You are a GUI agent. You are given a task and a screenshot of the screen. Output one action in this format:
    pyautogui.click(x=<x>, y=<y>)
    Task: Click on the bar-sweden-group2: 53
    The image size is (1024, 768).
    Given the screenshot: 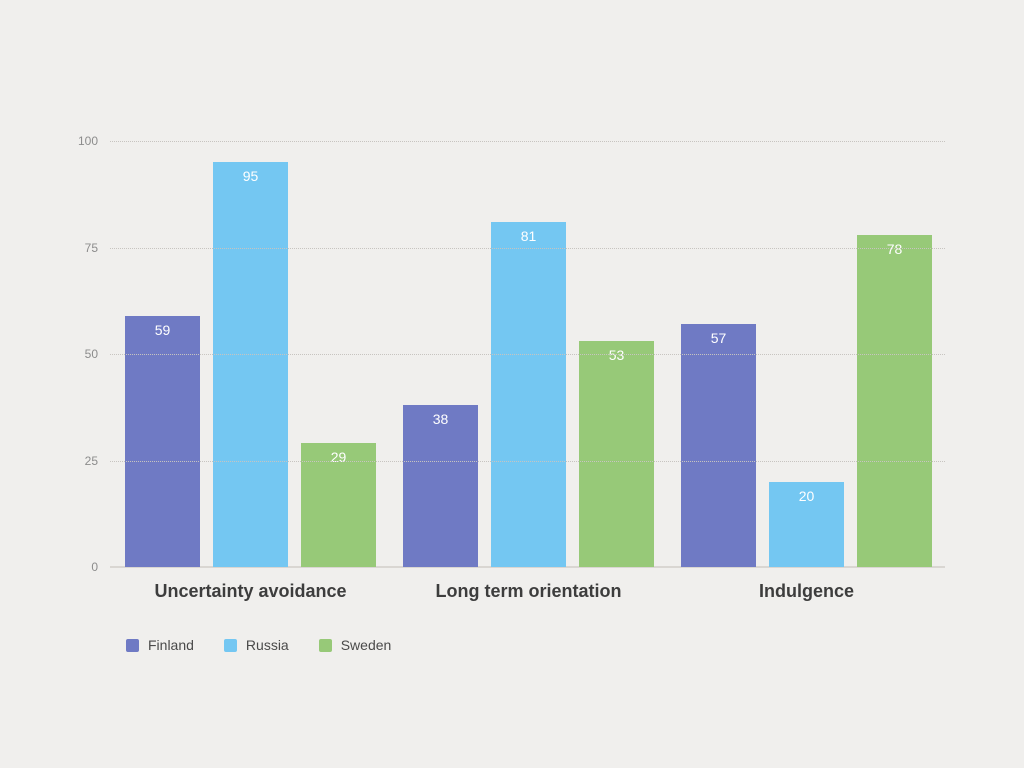 What is the action you would take?
    pyautogui.click(x=616, y=454)
    